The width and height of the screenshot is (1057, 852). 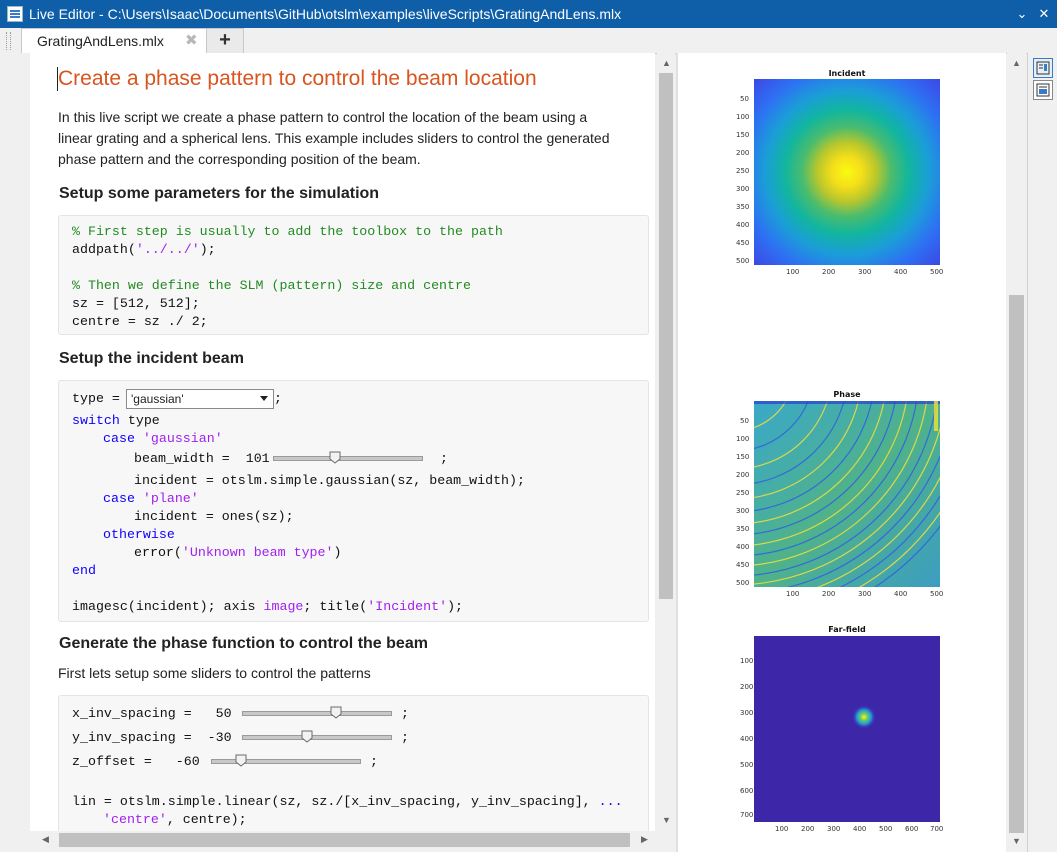 What do you see at coordinates (157, 399) in the screenshot?
I see `dropdown-value: 'gaussian'` at bounding box center [157, 399].